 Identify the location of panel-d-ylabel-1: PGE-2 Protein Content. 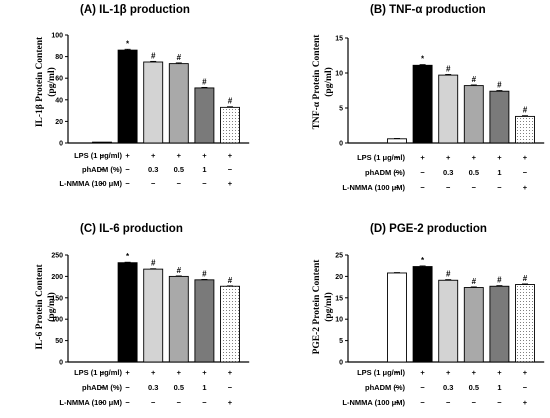
(317, 307).